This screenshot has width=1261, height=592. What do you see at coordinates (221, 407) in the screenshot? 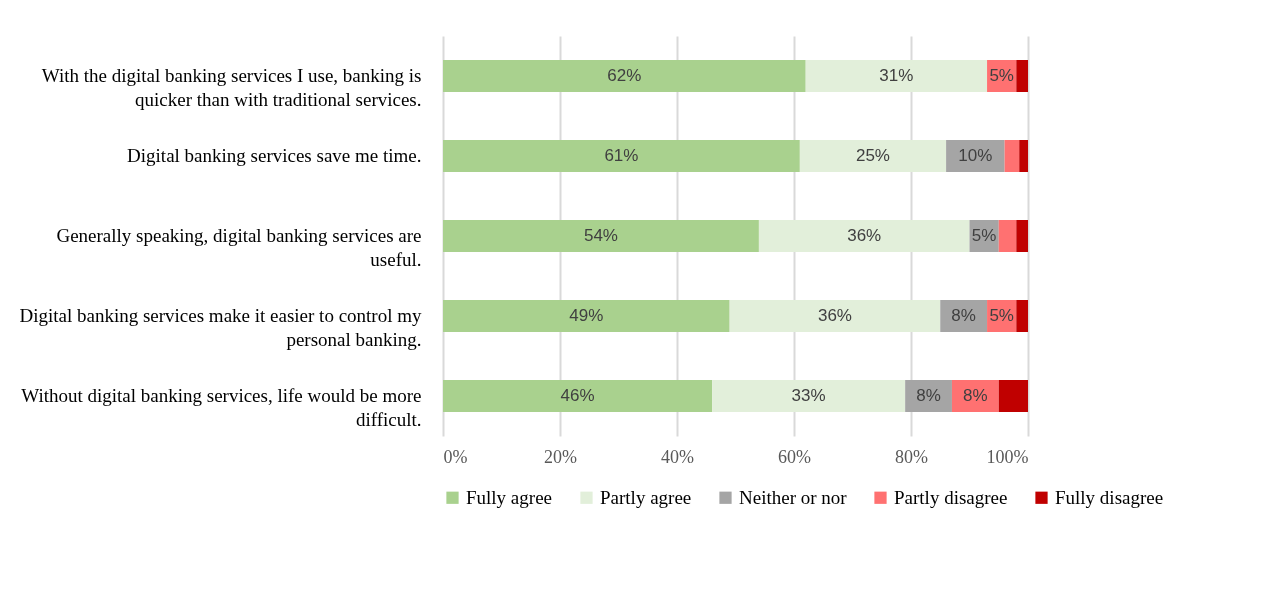
I see `y-tick-label: Without digital banking services, life would be more difficult.` at bounding box center [221, 407].